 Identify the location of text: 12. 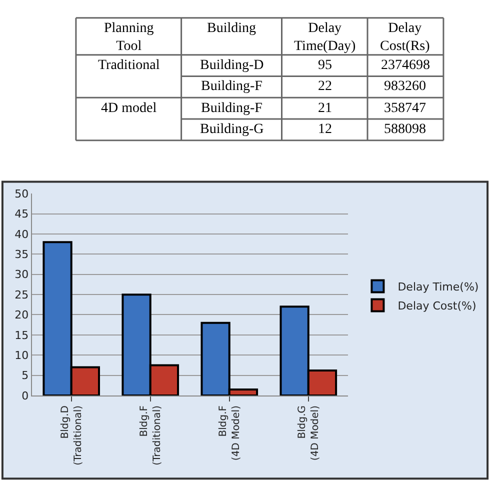
(325, 129).